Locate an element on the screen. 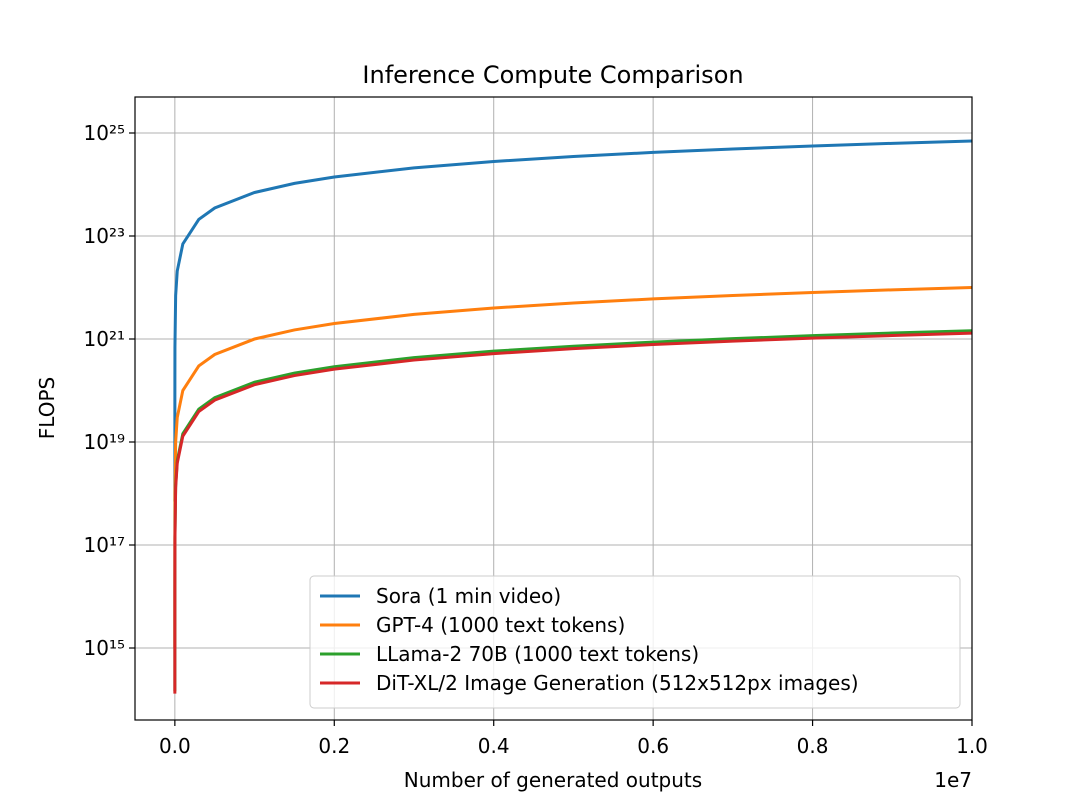 This screenshot has width=1080, height=810. y-tick-label: 10²⁵ is located at coordinates (104, 133).